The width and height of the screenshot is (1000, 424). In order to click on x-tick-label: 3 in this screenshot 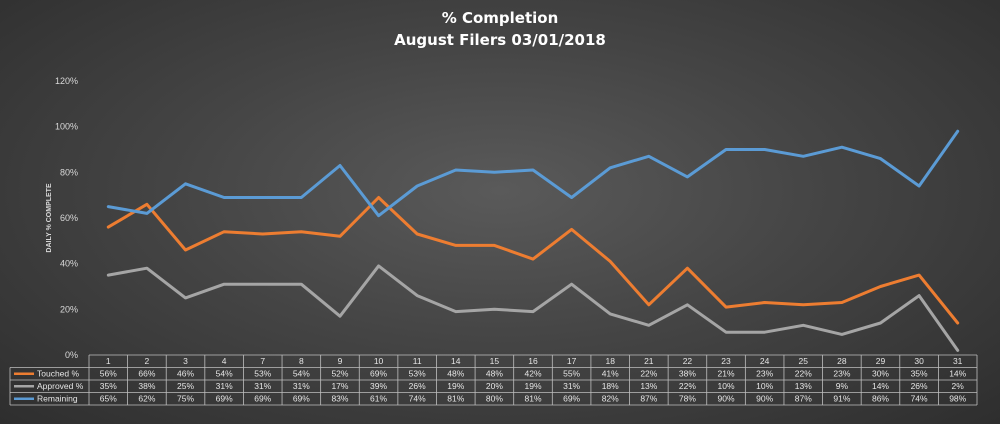, I will do `click(185, 361)`.